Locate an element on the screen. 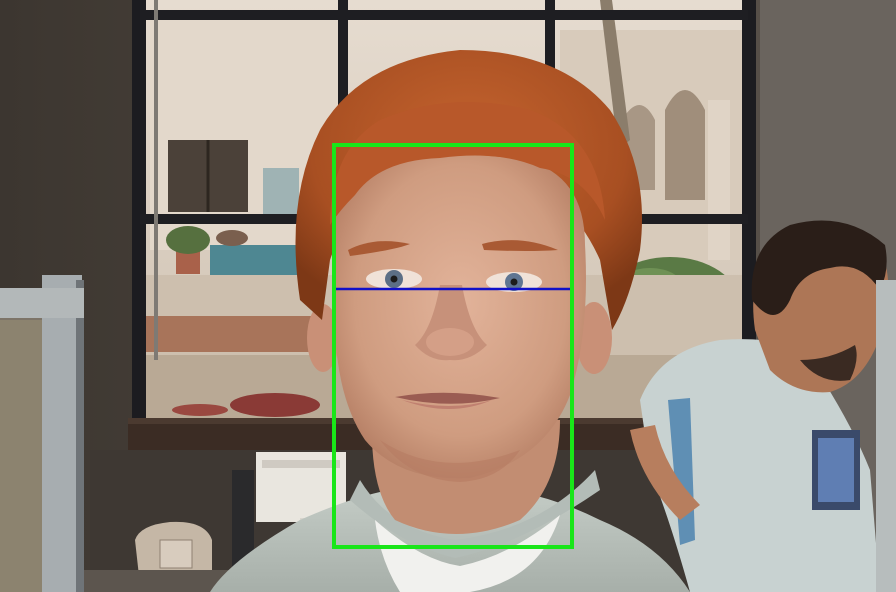 The width and height of the screenshot is (896, 592). undershirt is located at coordinates (467, 553).